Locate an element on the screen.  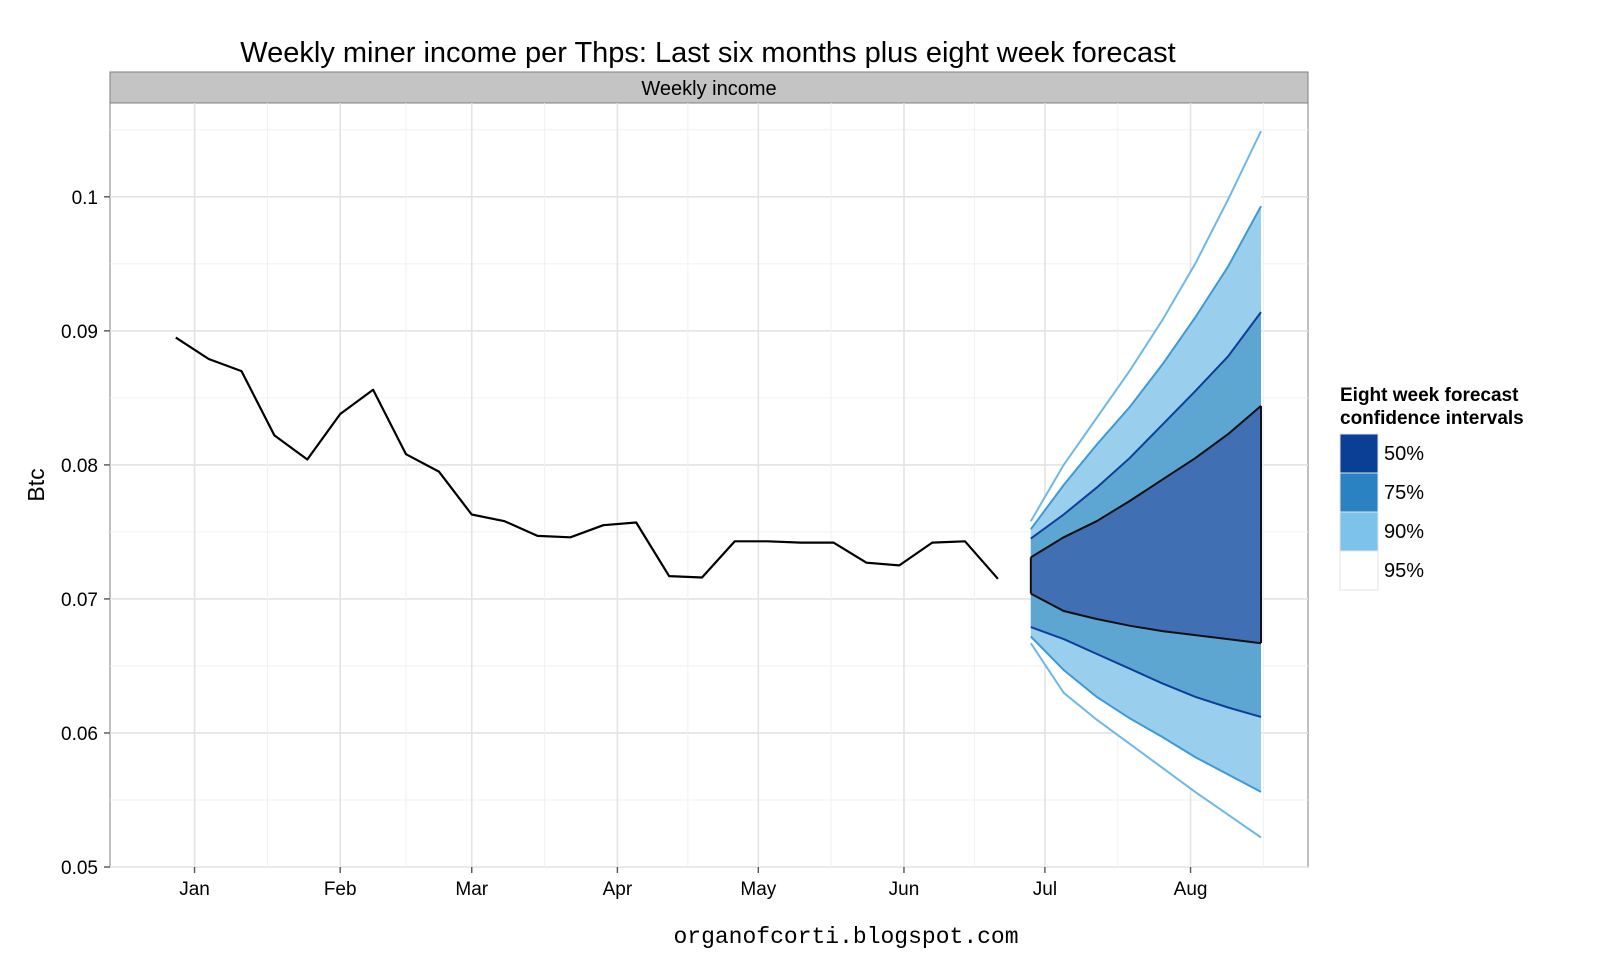
y-tick-label: 0.1 is located at coordinates (85, 198).